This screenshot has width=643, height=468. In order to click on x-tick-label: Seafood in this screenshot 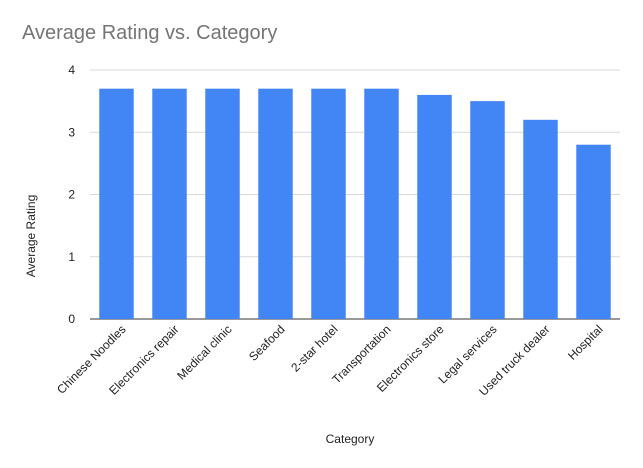, I will do `click(267, 343)`.